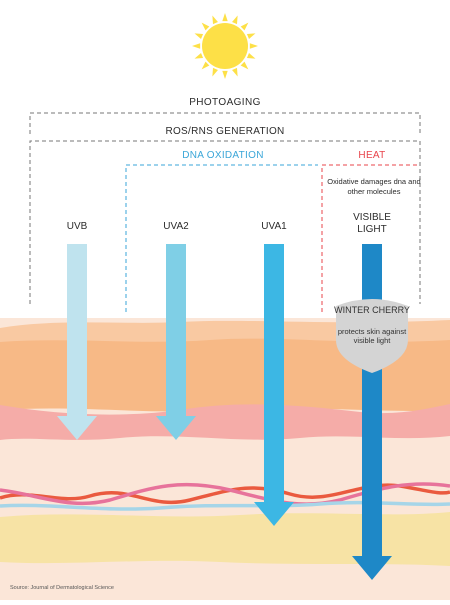  I want to click on visible-light-label: VISIBLE LIGHT, so click(372, 223).